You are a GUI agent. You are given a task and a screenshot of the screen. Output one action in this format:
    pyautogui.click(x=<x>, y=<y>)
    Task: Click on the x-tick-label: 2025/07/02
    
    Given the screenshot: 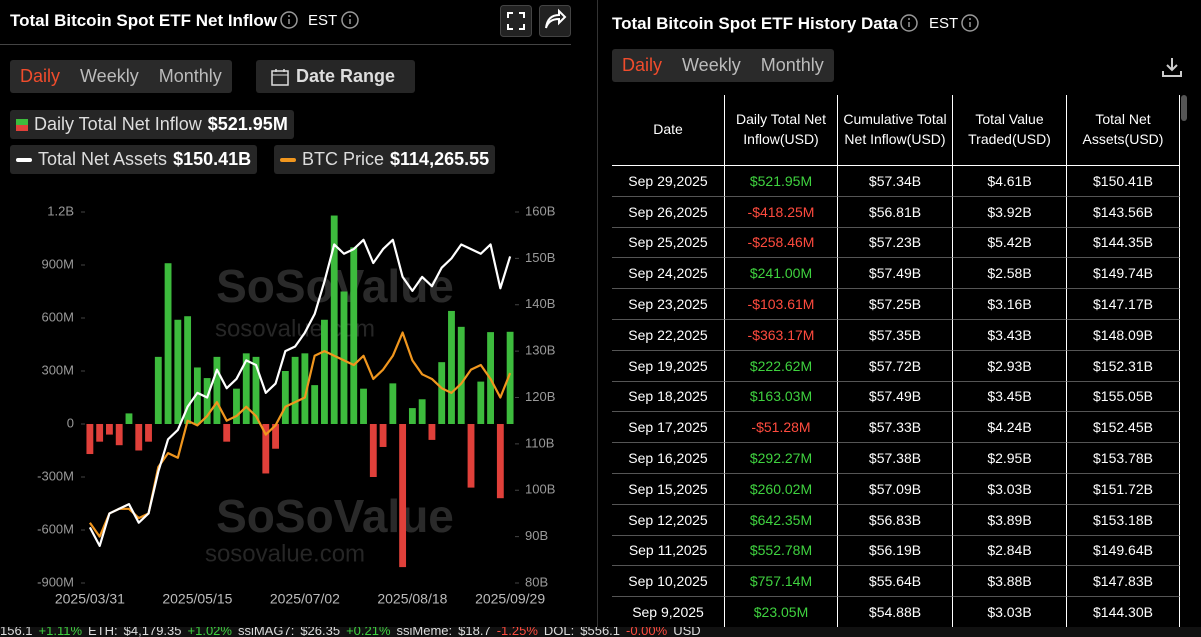 What is the action you would take?
    pyautogui.click(x=305, y=599)
    